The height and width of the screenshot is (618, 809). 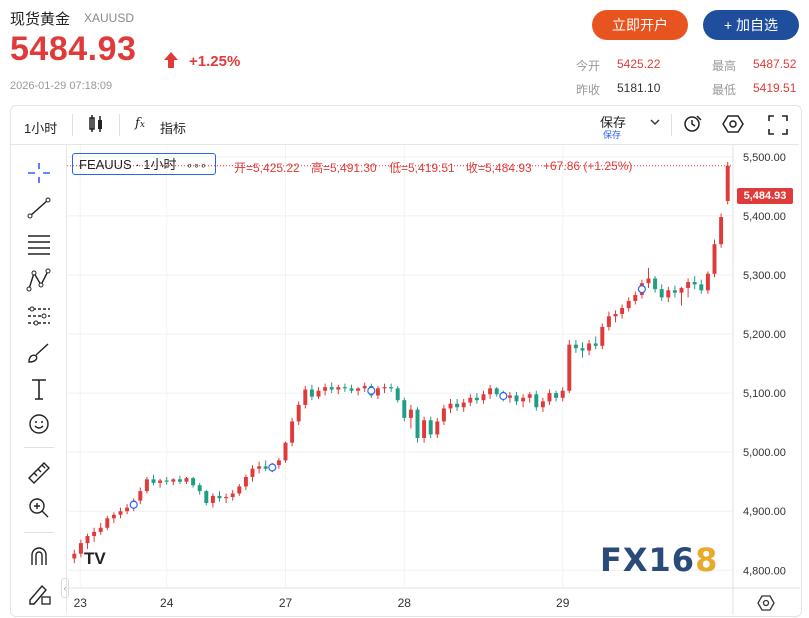 I want to click on quote-timestamp: 2026-01-29 07:18:09, so click(x=61, y=86).